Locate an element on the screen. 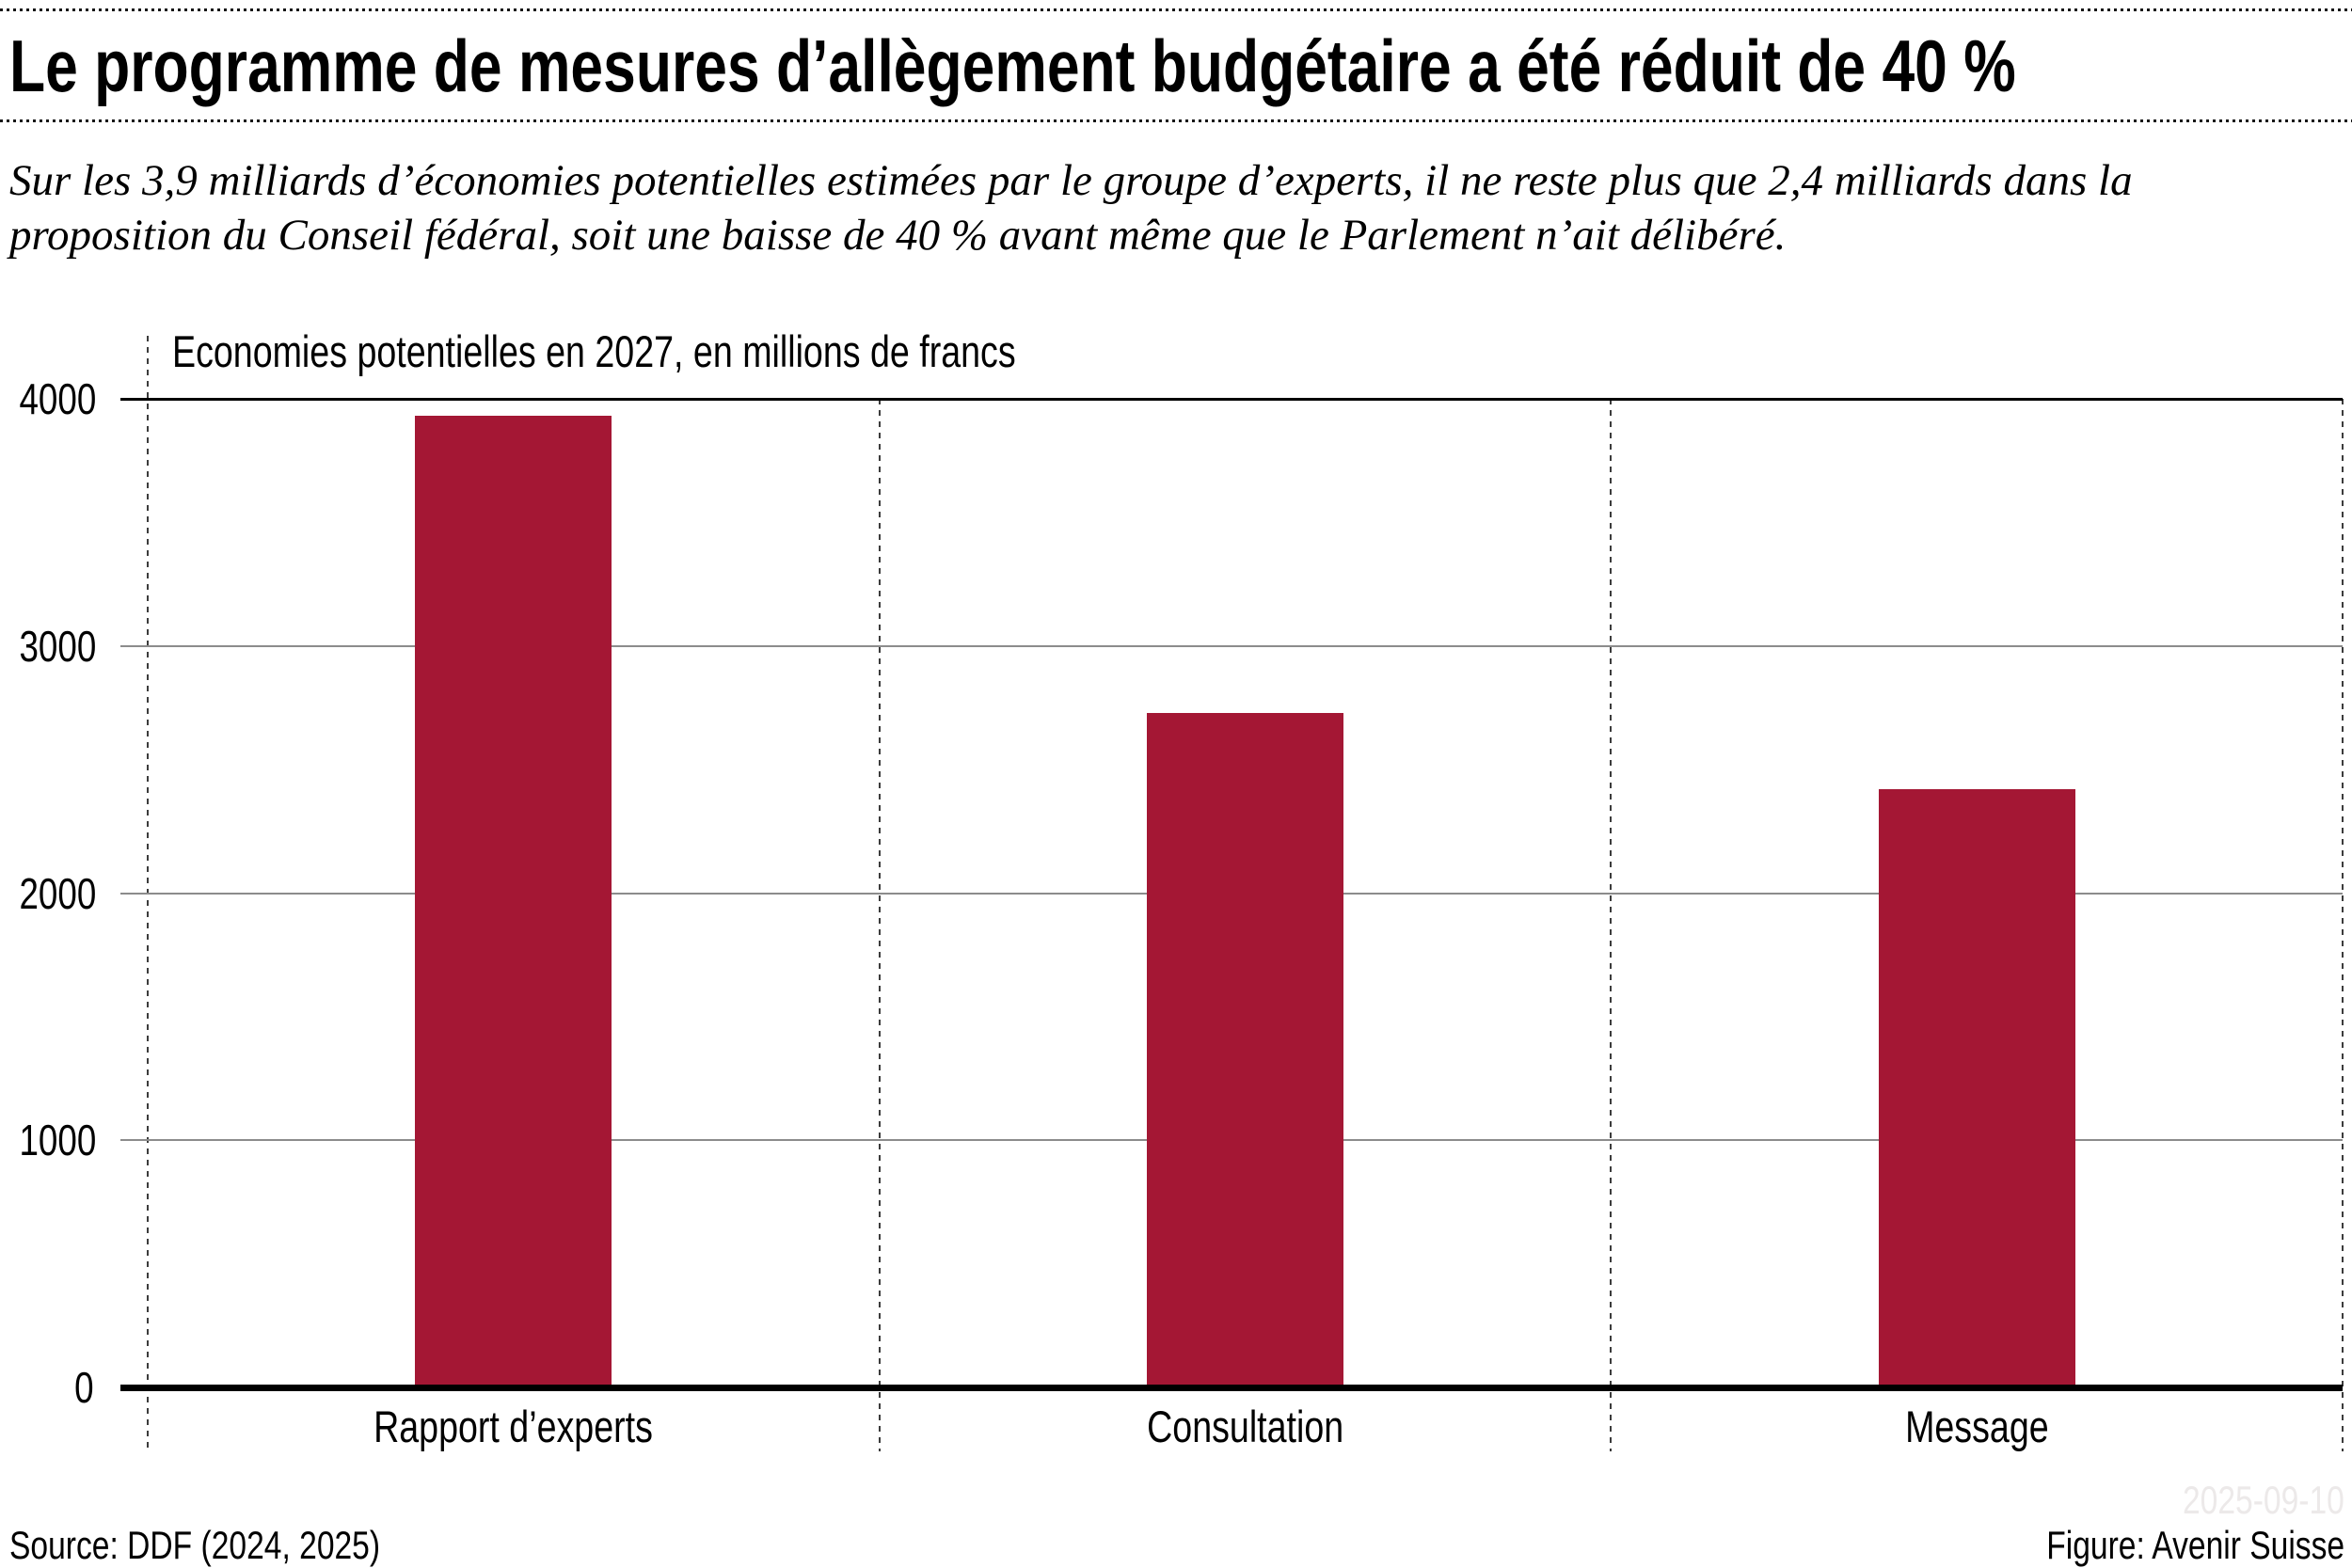  top-dotted-rule is located at coordinates (1176, 9).